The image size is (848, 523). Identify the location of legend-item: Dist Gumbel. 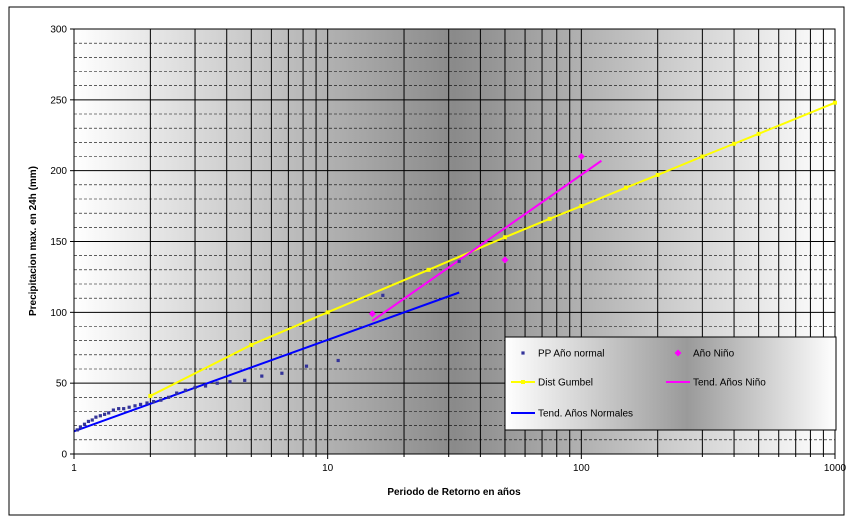
(552, 383).